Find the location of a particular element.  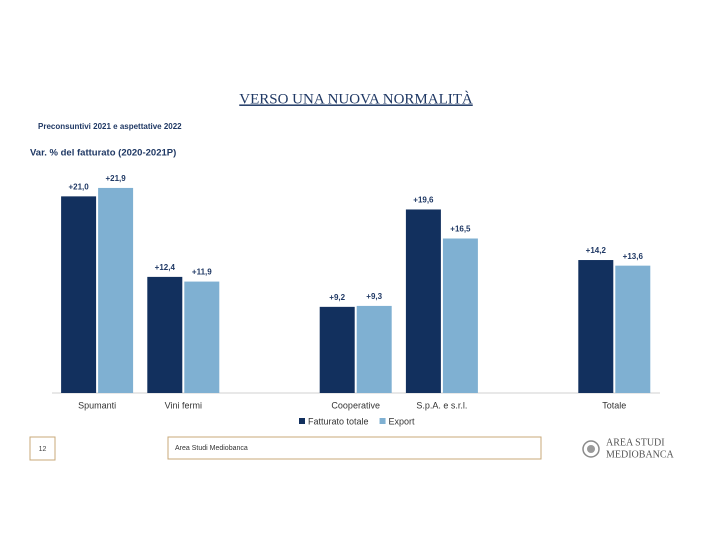

legend-label: Export is located at coordinates (402, 421).